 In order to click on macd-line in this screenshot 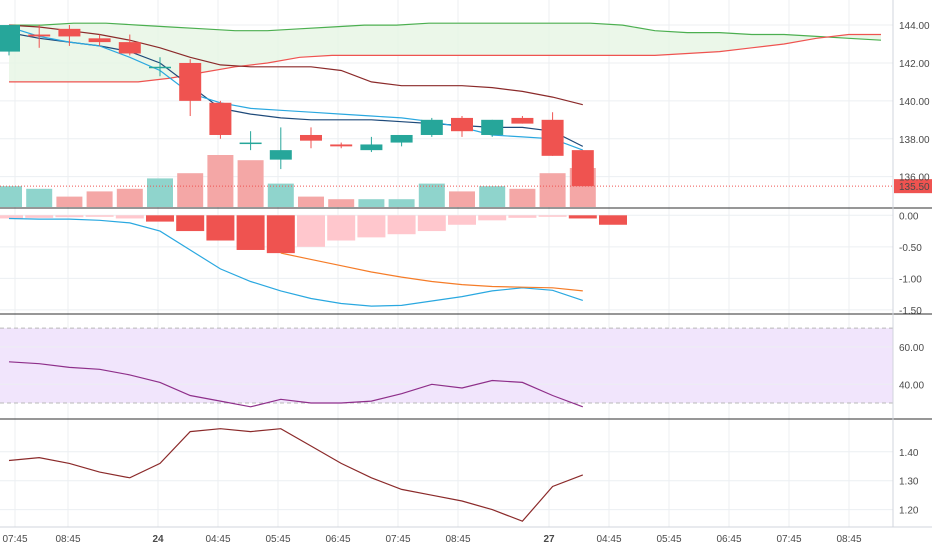, I will do `click(295, 262)`.